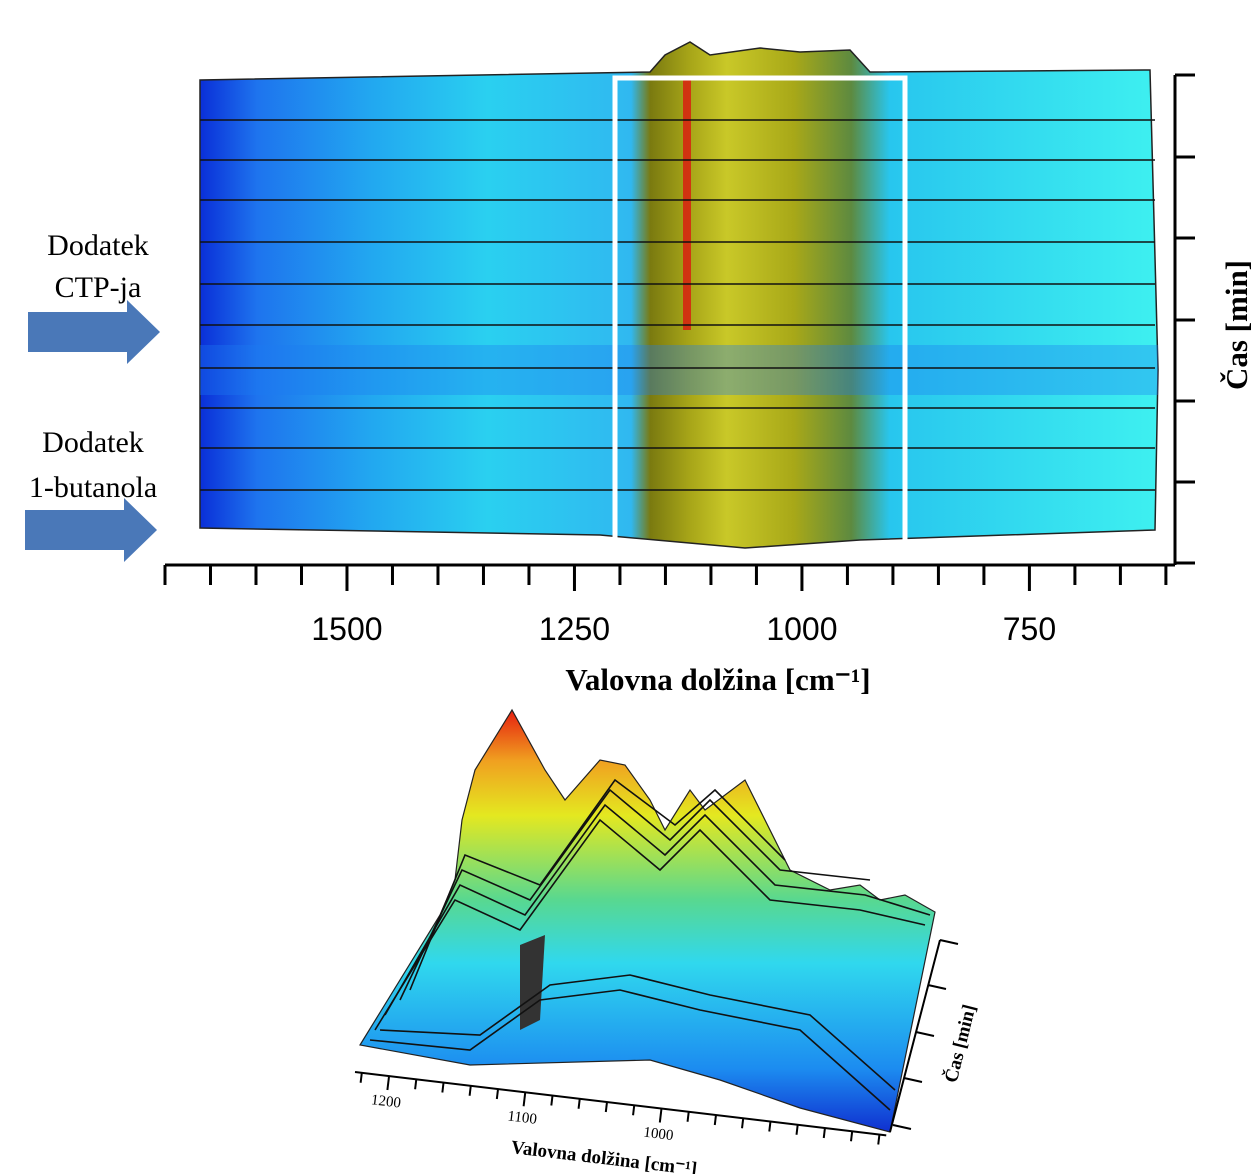 The height and width of the screenshot is (1174, 1253). What do you see at coordinates (346, 629) in the screenshot?
I see `x-tick-label: 1500` at bounding box center [346, 629].